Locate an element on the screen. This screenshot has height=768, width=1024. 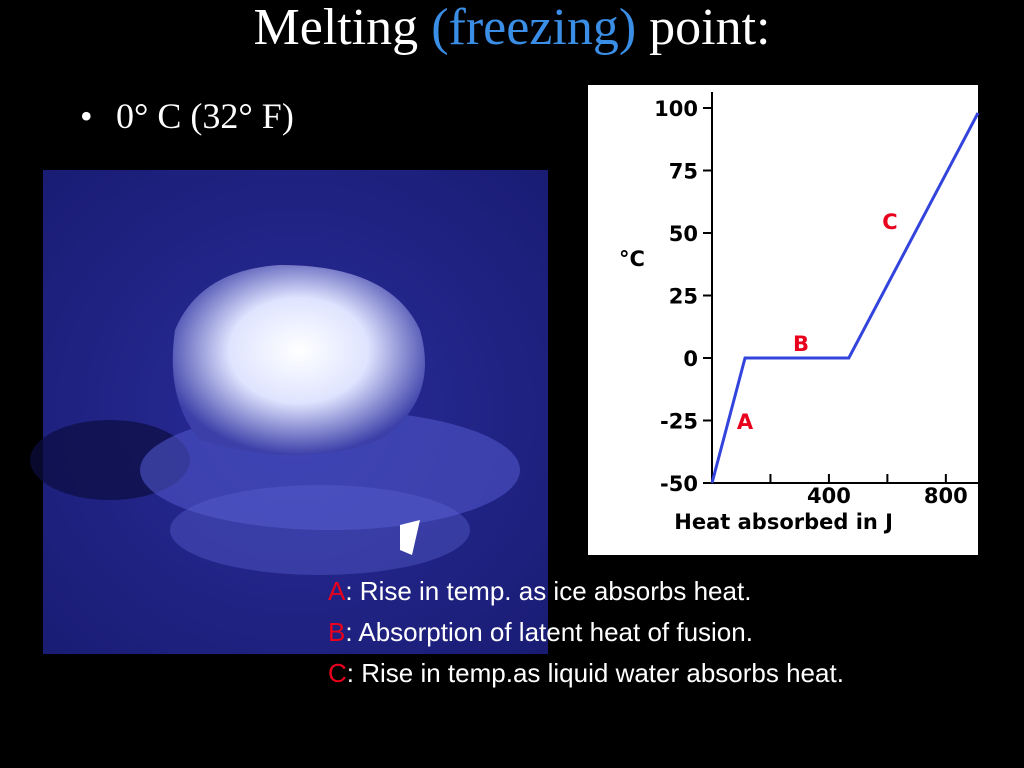
data-line is located at coordinates (845, 298).